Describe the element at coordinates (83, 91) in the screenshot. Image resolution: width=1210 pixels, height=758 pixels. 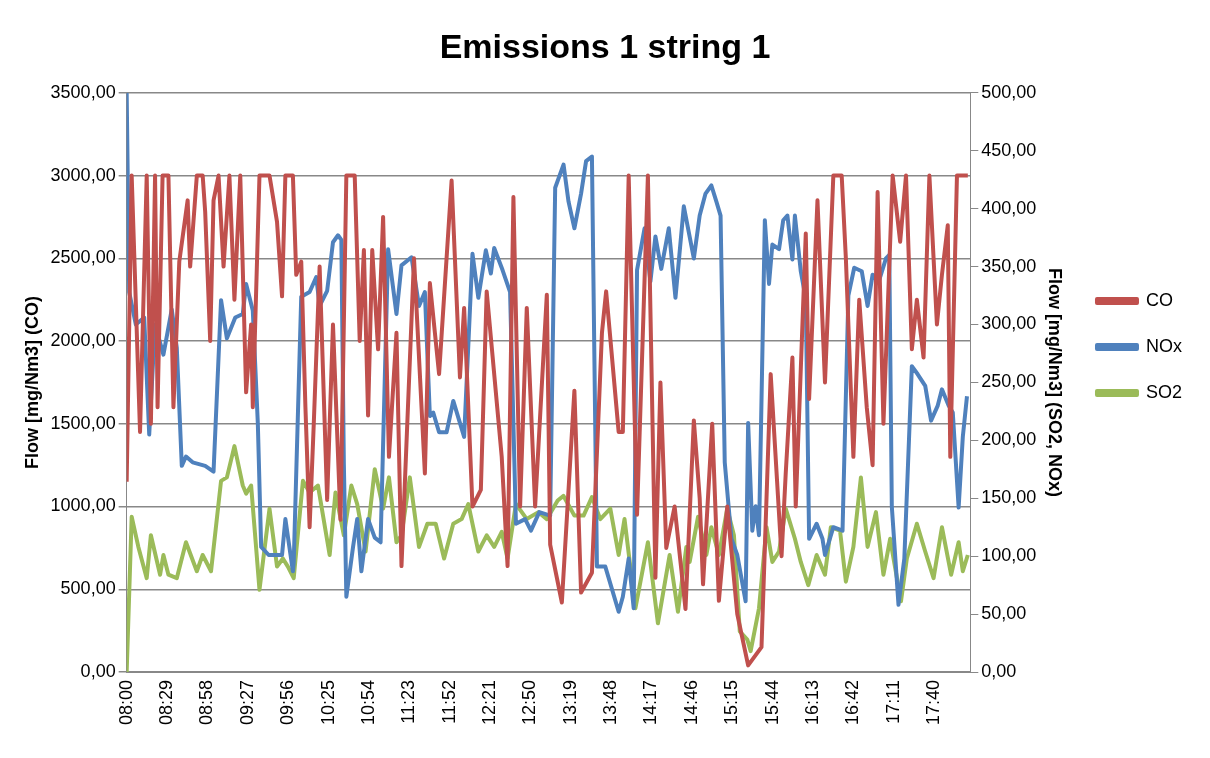
I see `y-tick-label: 3500,00` at that location.